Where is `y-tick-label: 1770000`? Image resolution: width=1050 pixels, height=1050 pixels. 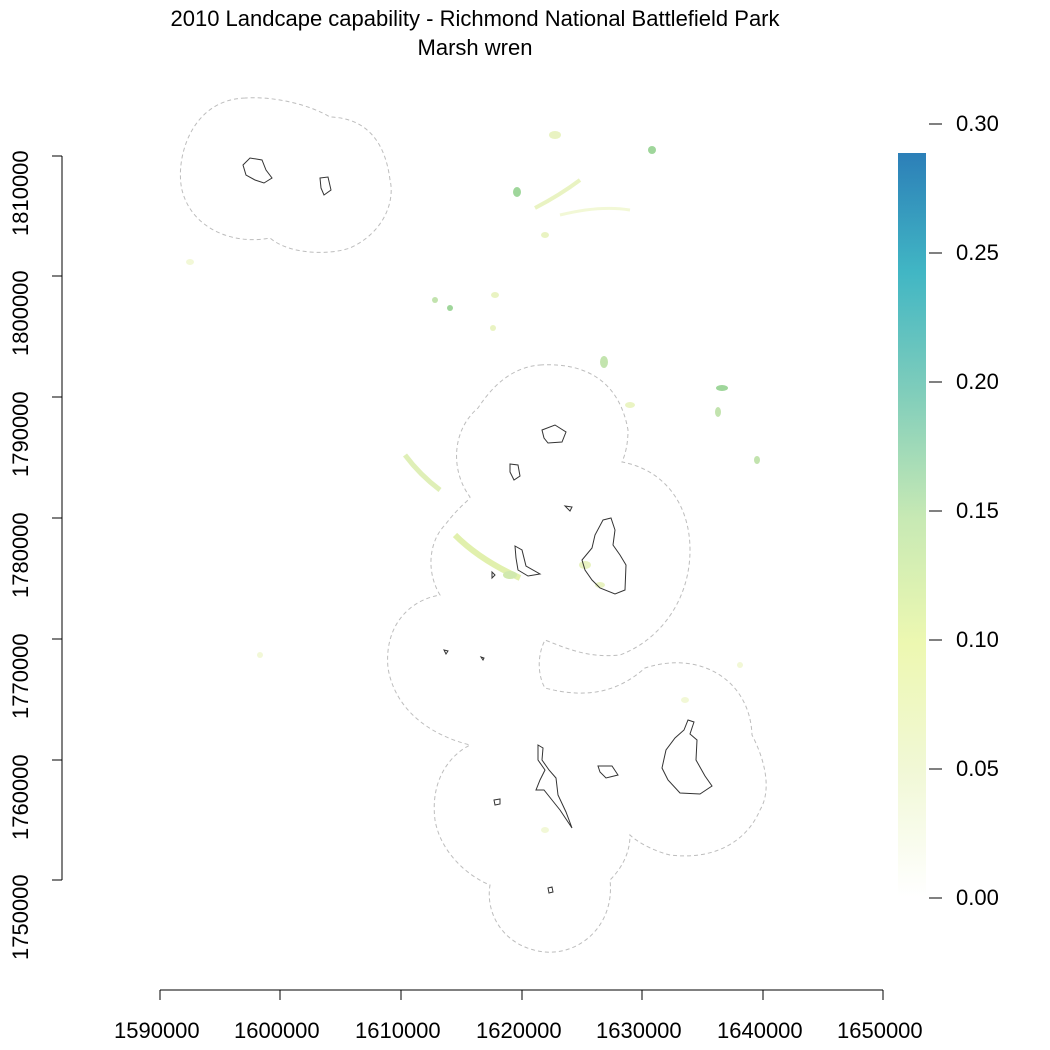 y-tick-label: 1770000 is located at coordinates (20, 676).